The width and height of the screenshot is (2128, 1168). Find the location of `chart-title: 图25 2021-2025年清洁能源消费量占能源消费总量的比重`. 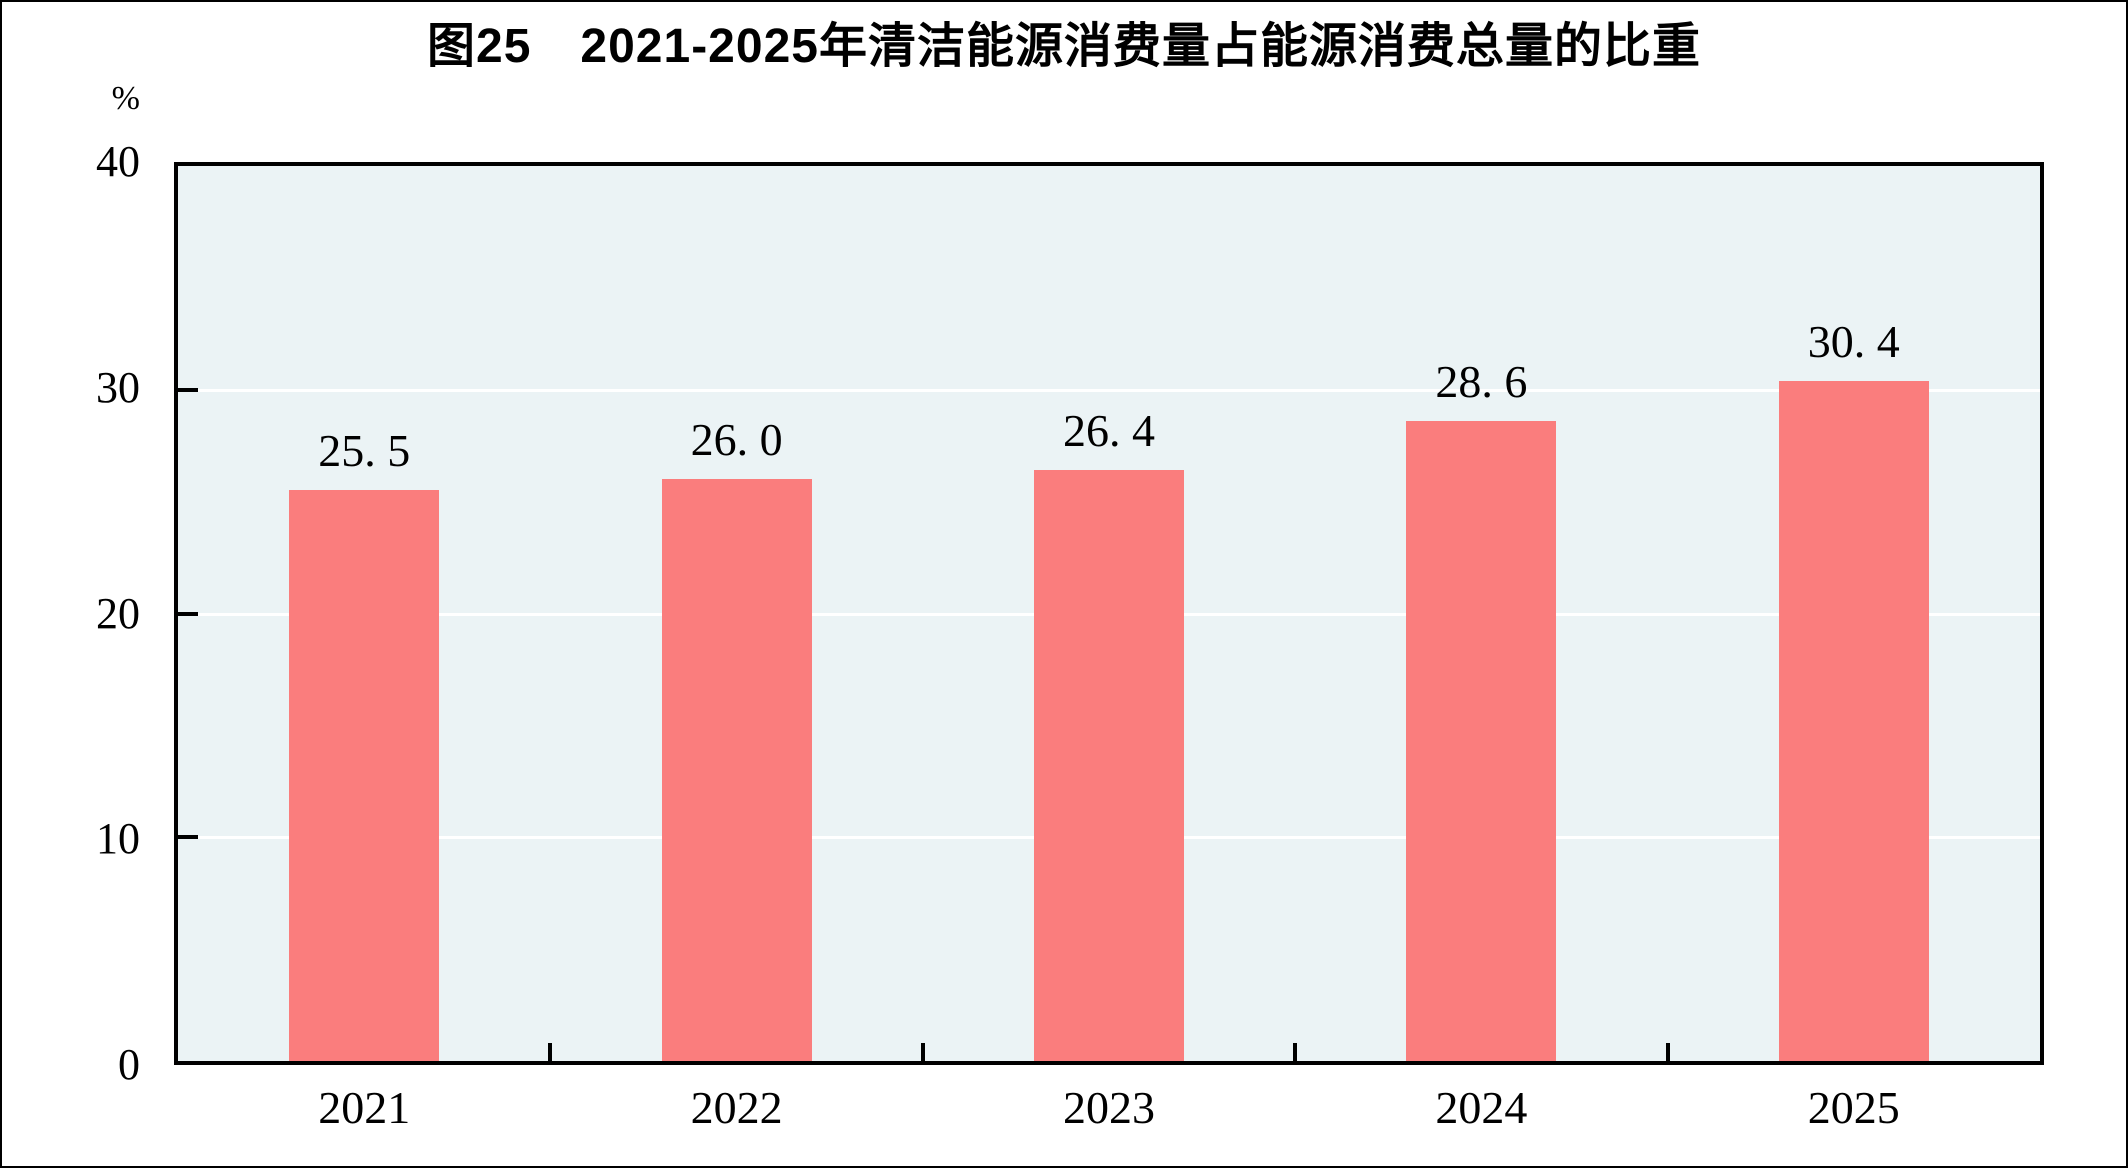

chart-title: 图25 2021-2025年清洁能源消费量占能源消费总量的比重 is located at coordinates (1064, 46).